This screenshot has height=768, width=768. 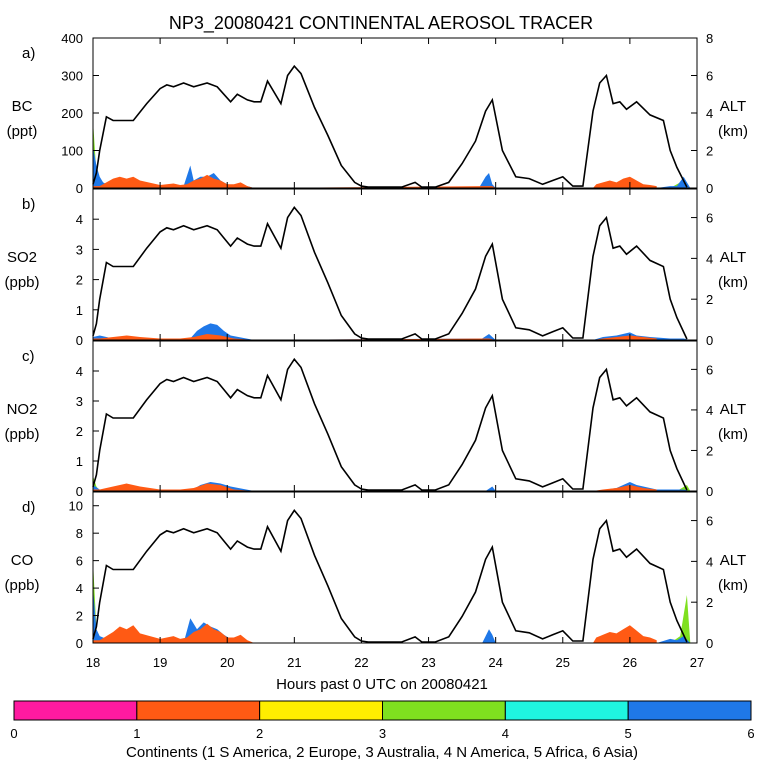 What do you see at coordinates (28, 356) in the screenshot?
I see `panel-letter: c)` at bounding box center [28, 356].